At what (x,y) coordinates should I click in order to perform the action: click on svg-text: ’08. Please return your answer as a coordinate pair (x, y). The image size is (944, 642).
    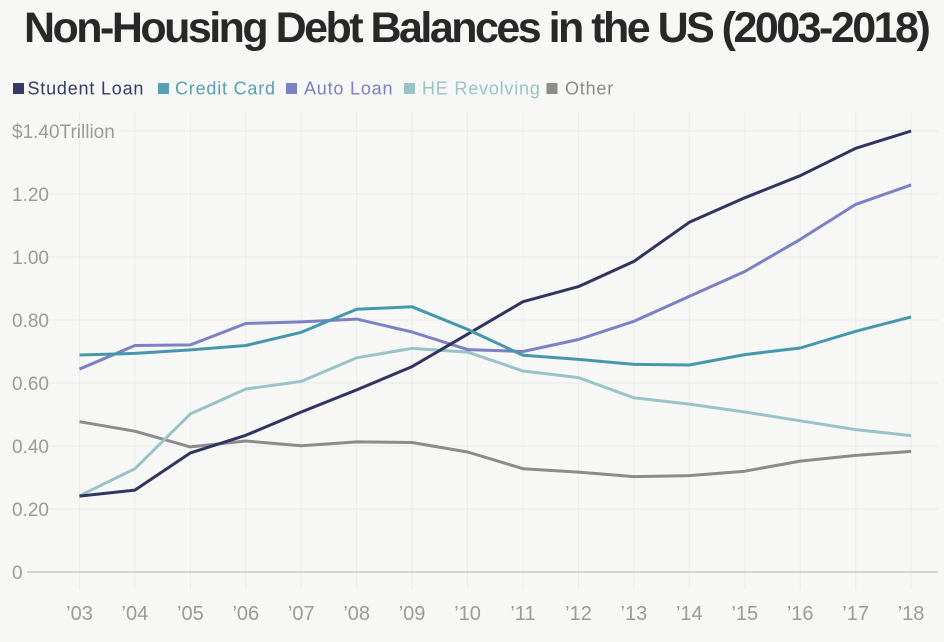
    Looking at the image, I should click on (356, 614).